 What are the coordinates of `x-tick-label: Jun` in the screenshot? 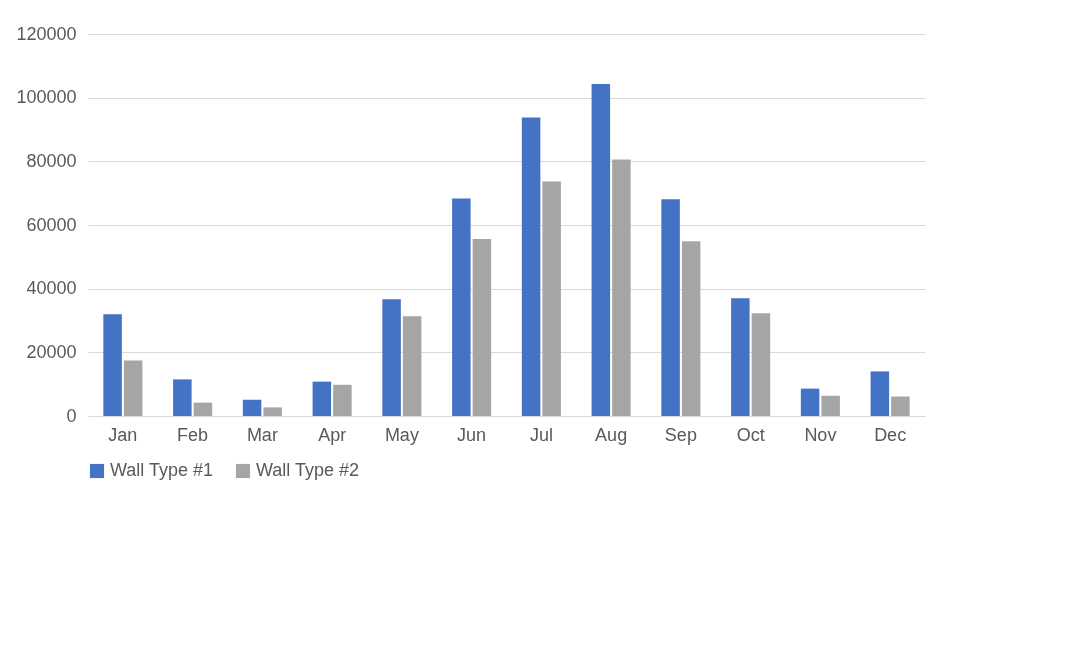 It's located at (472, 434).